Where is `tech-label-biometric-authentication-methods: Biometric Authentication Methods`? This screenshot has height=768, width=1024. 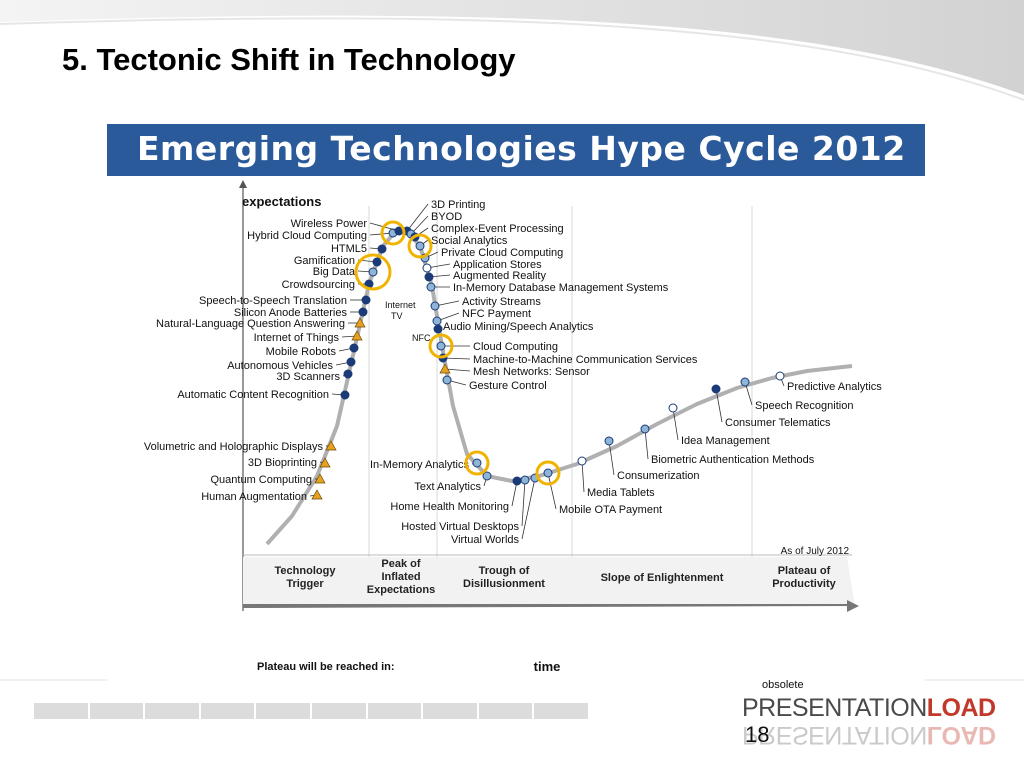
tech-label-biometric-authentication-methods: Biometric Authentication Methods is located at coordinates (733, 460).